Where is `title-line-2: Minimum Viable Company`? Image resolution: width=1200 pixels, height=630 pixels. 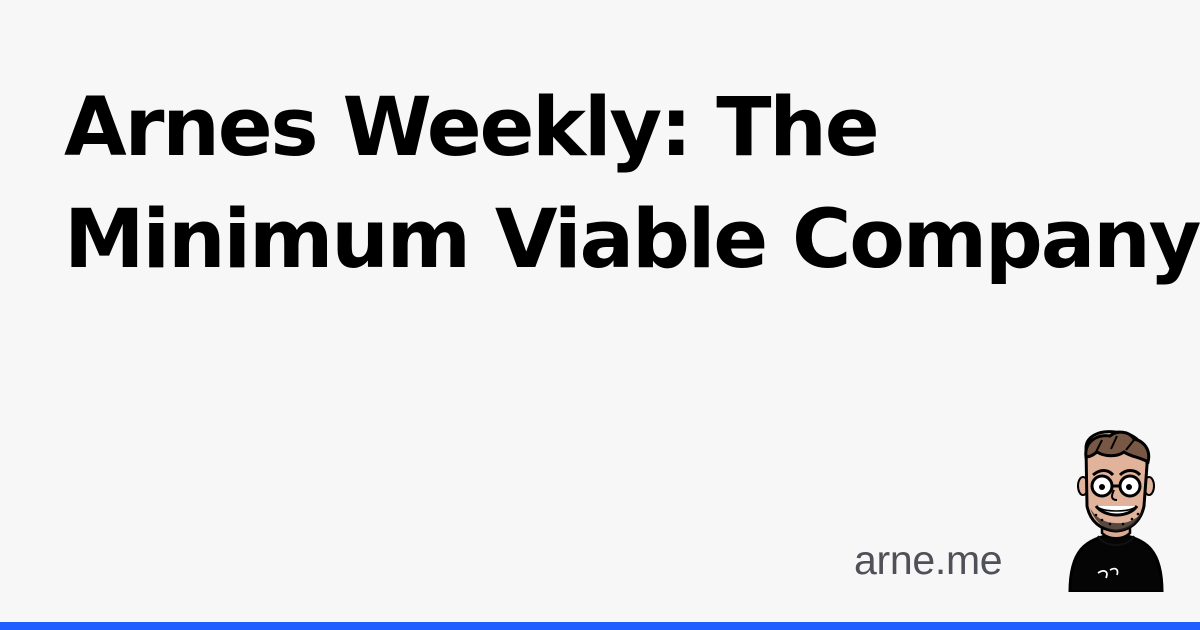 title-line-2: Minimum Viable Company is located at coordinates (632, 240).